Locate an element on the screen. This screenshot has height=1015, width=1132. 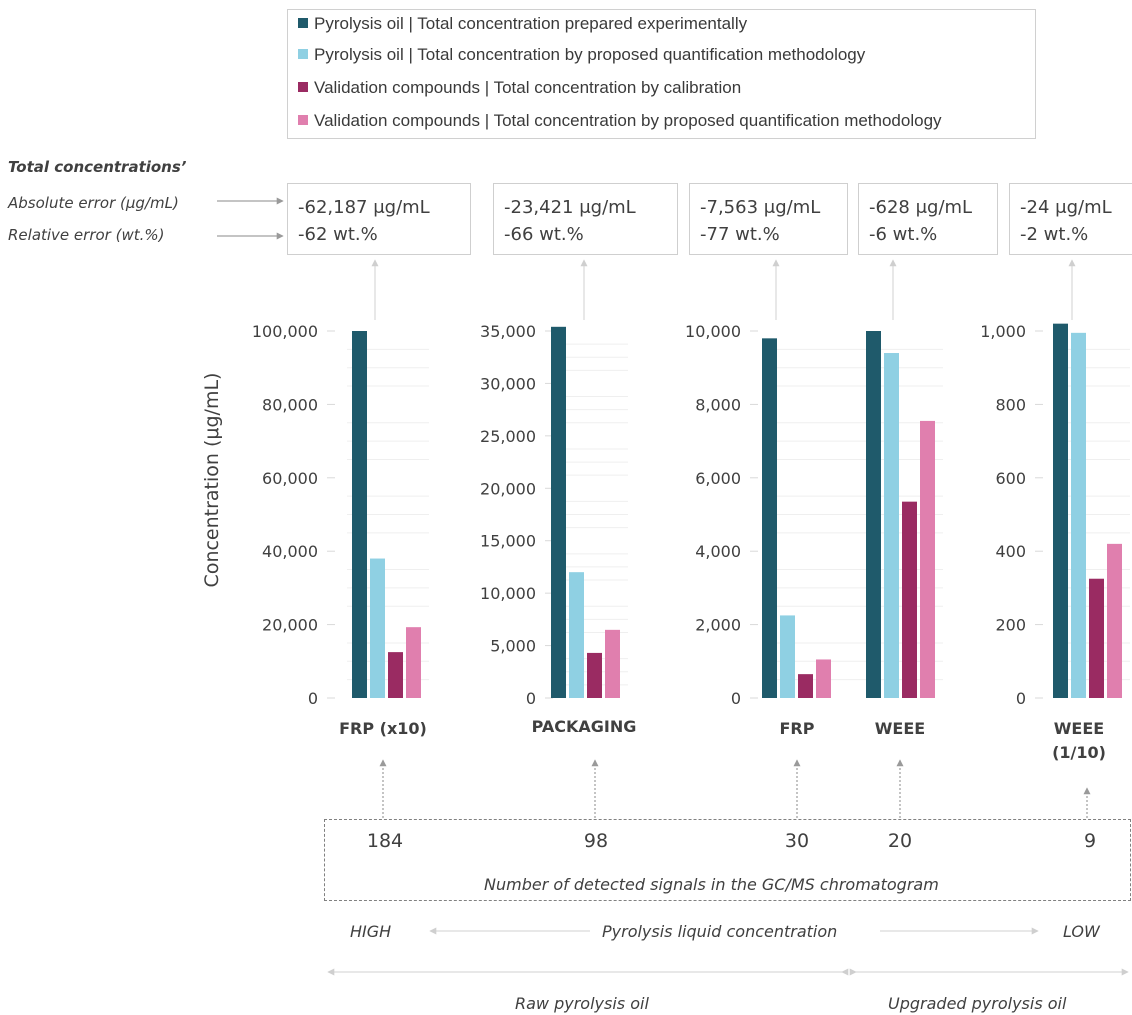
y-tick-label: 600 is located at coordinates (1010, 478).